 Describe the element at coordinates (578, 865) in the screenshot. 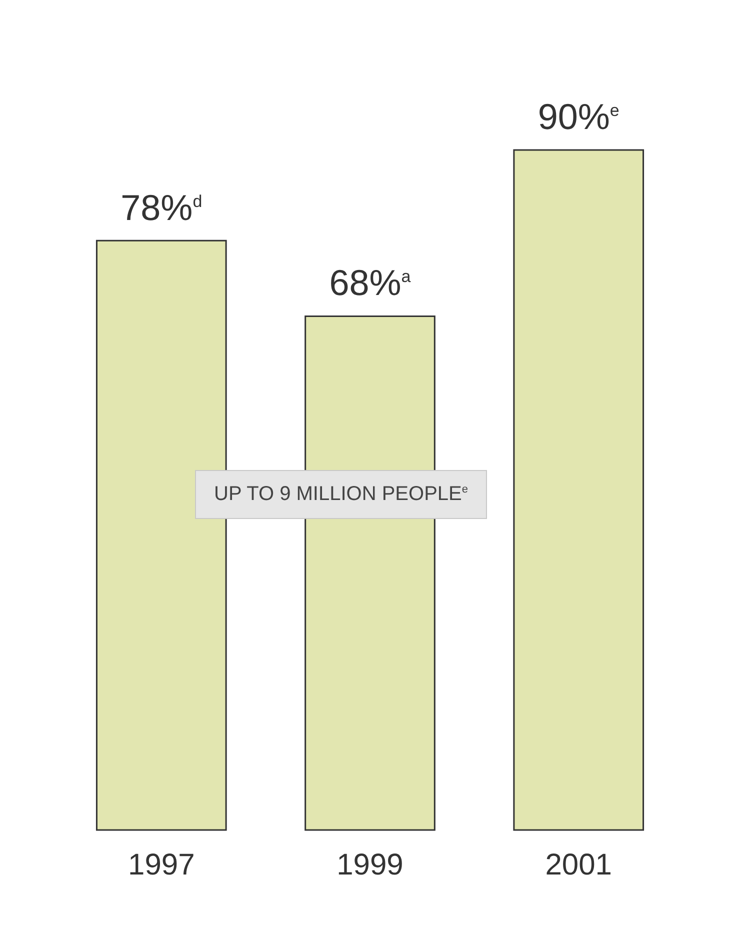

I see `x-tick-label: 2001` at that location.